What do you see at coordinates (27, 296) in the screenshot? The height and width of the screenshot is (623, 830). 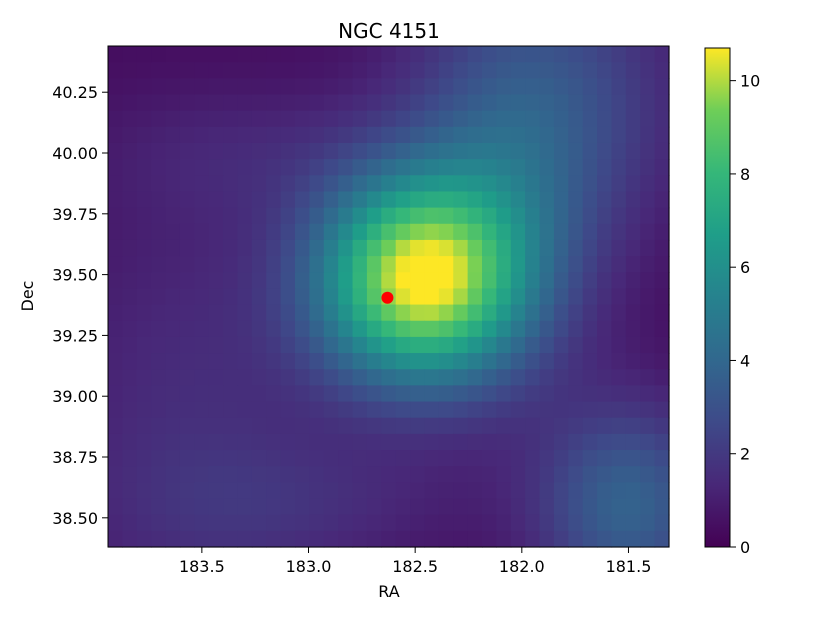 I see `y-axis-label: Dec` at bounding box center [27, 296].